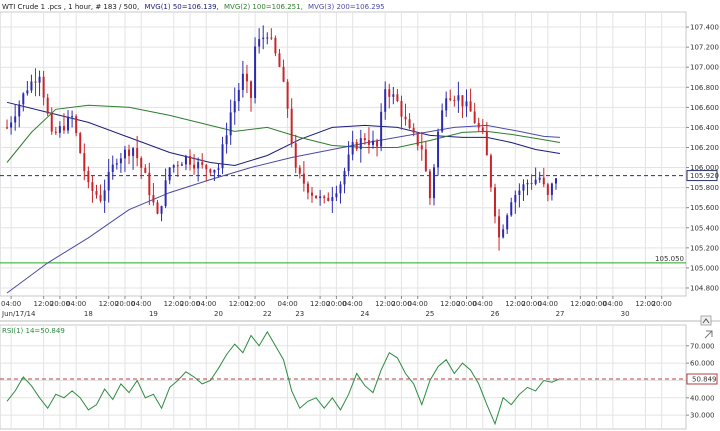 This screenshot has width=720, height=431. What do you see at coordinates (320, 304) in the screenshot?
I see `time-tick-label: 12:00` at bounding box center [320, 304].